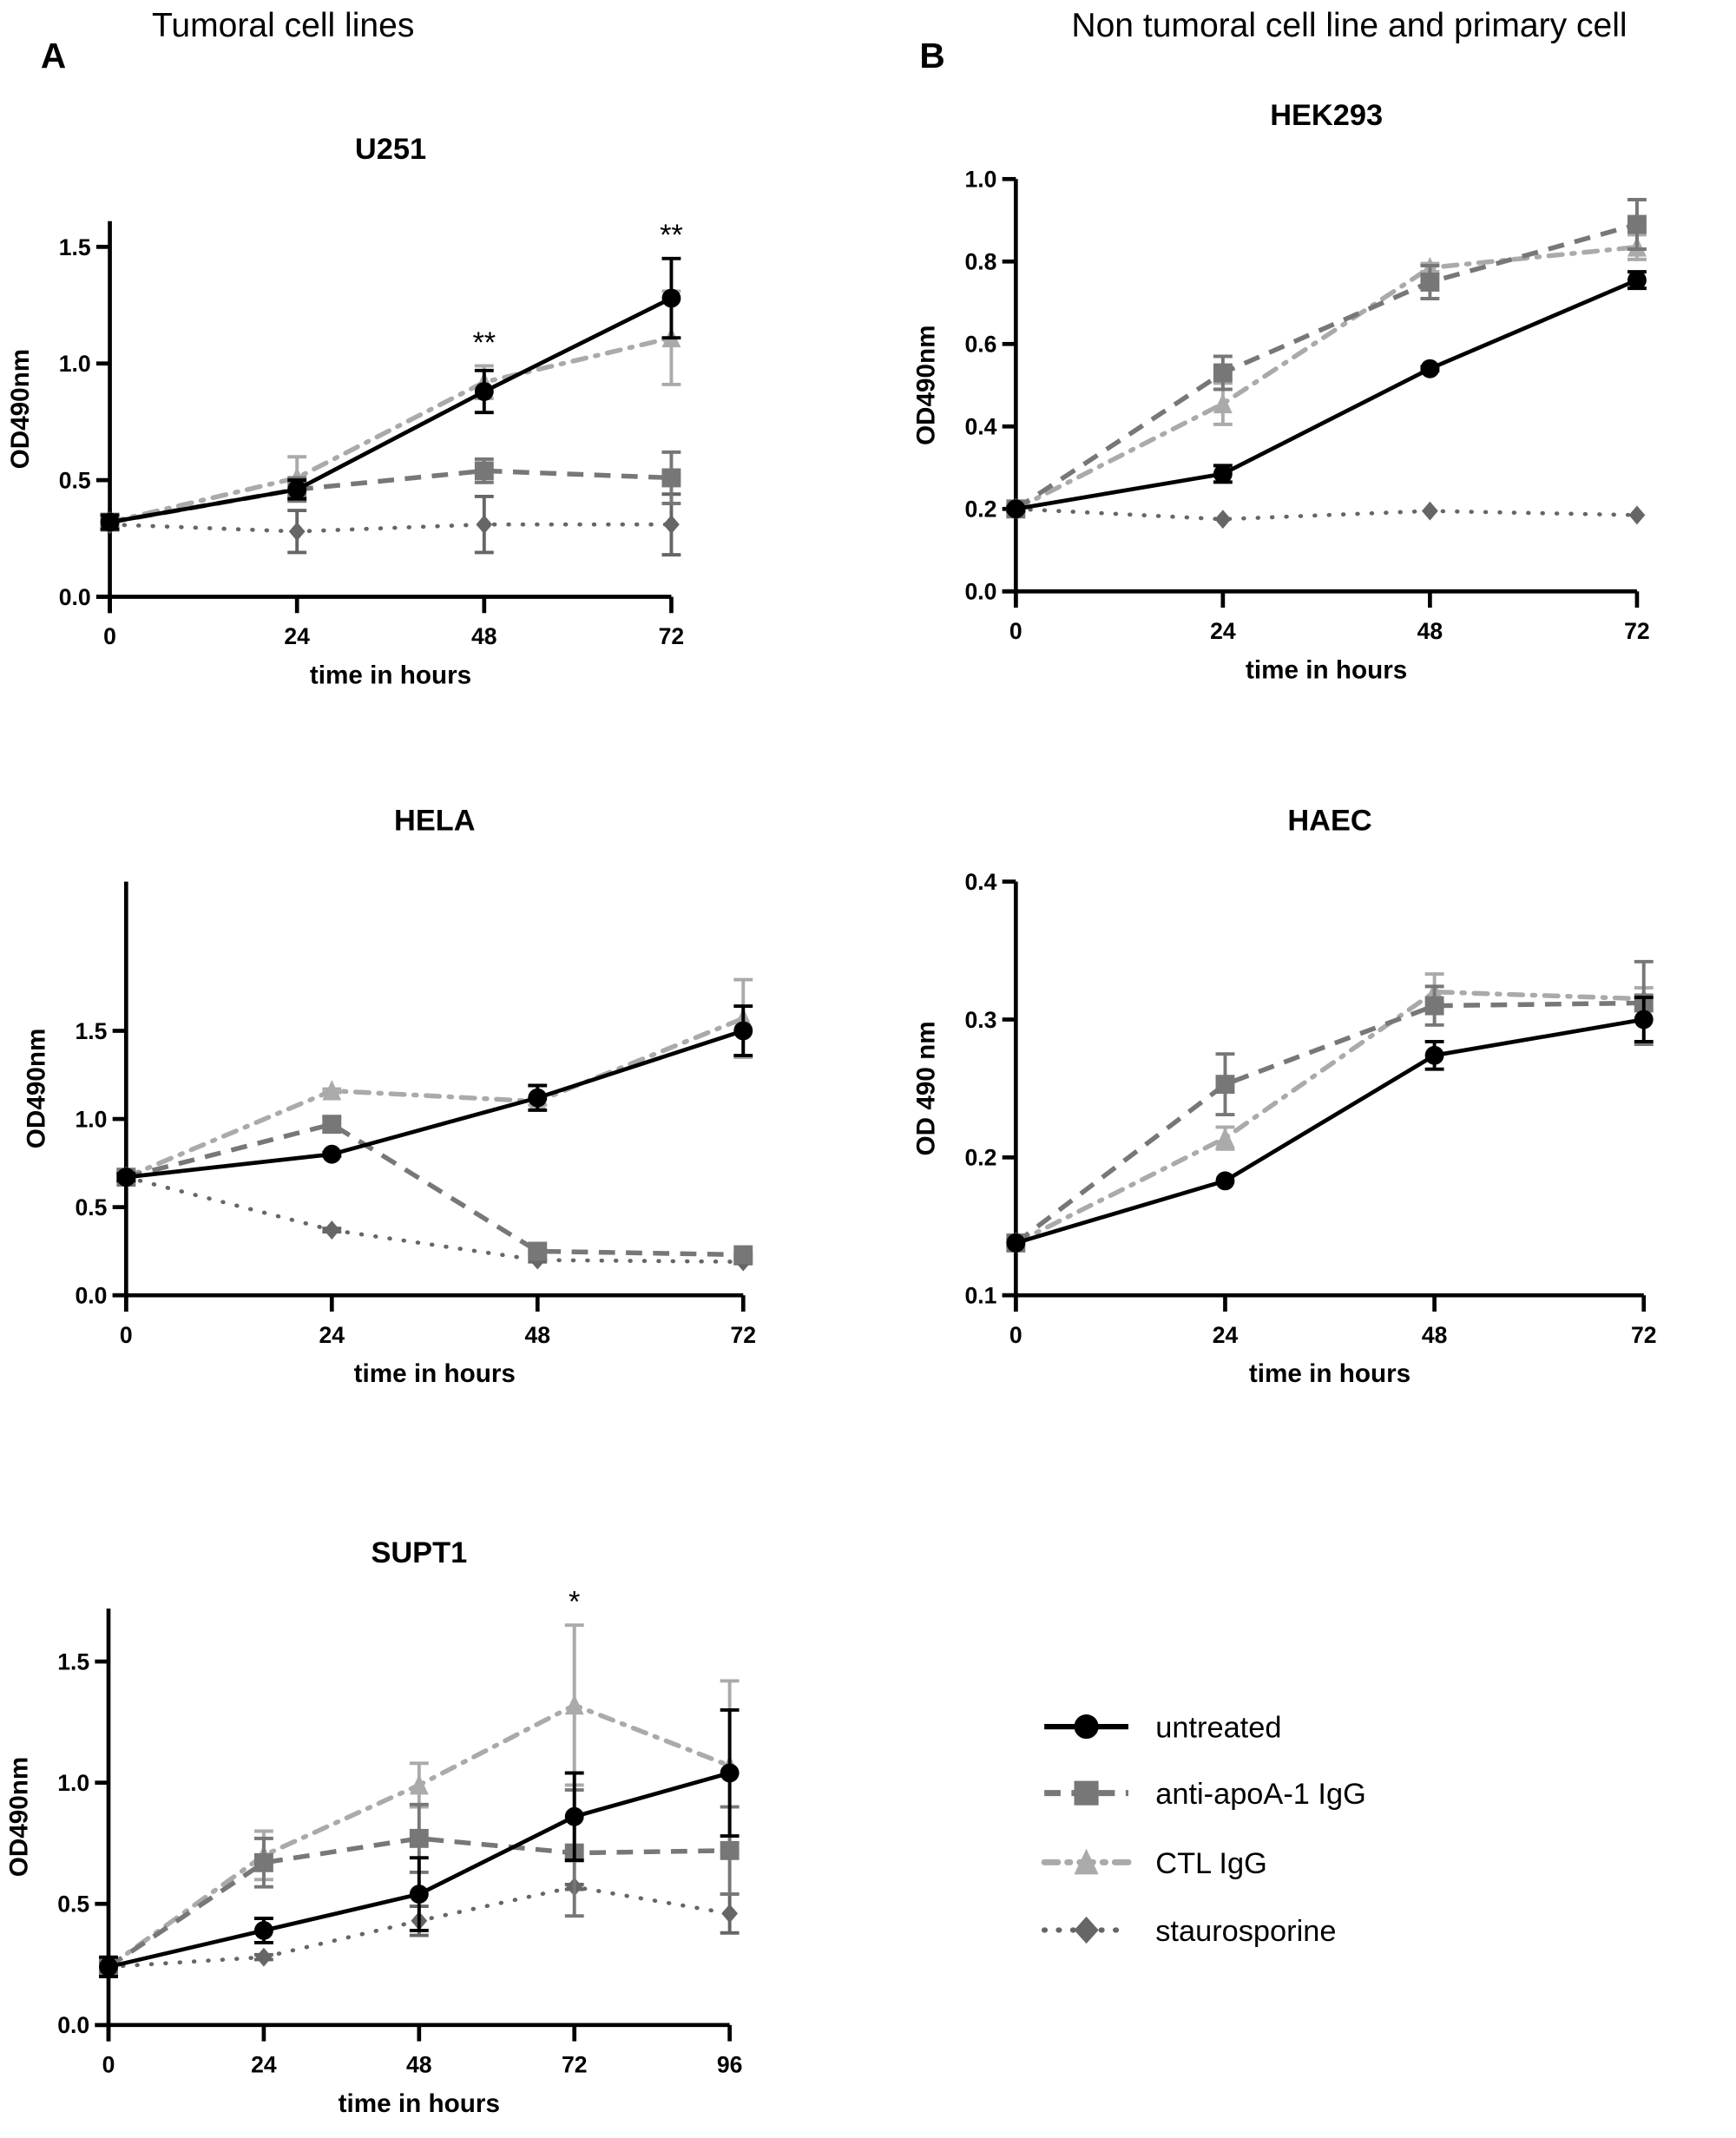  Describe the element at coordinates (1086, 1861) in the screenshot. I see `legend-marker-triangle` at that location.